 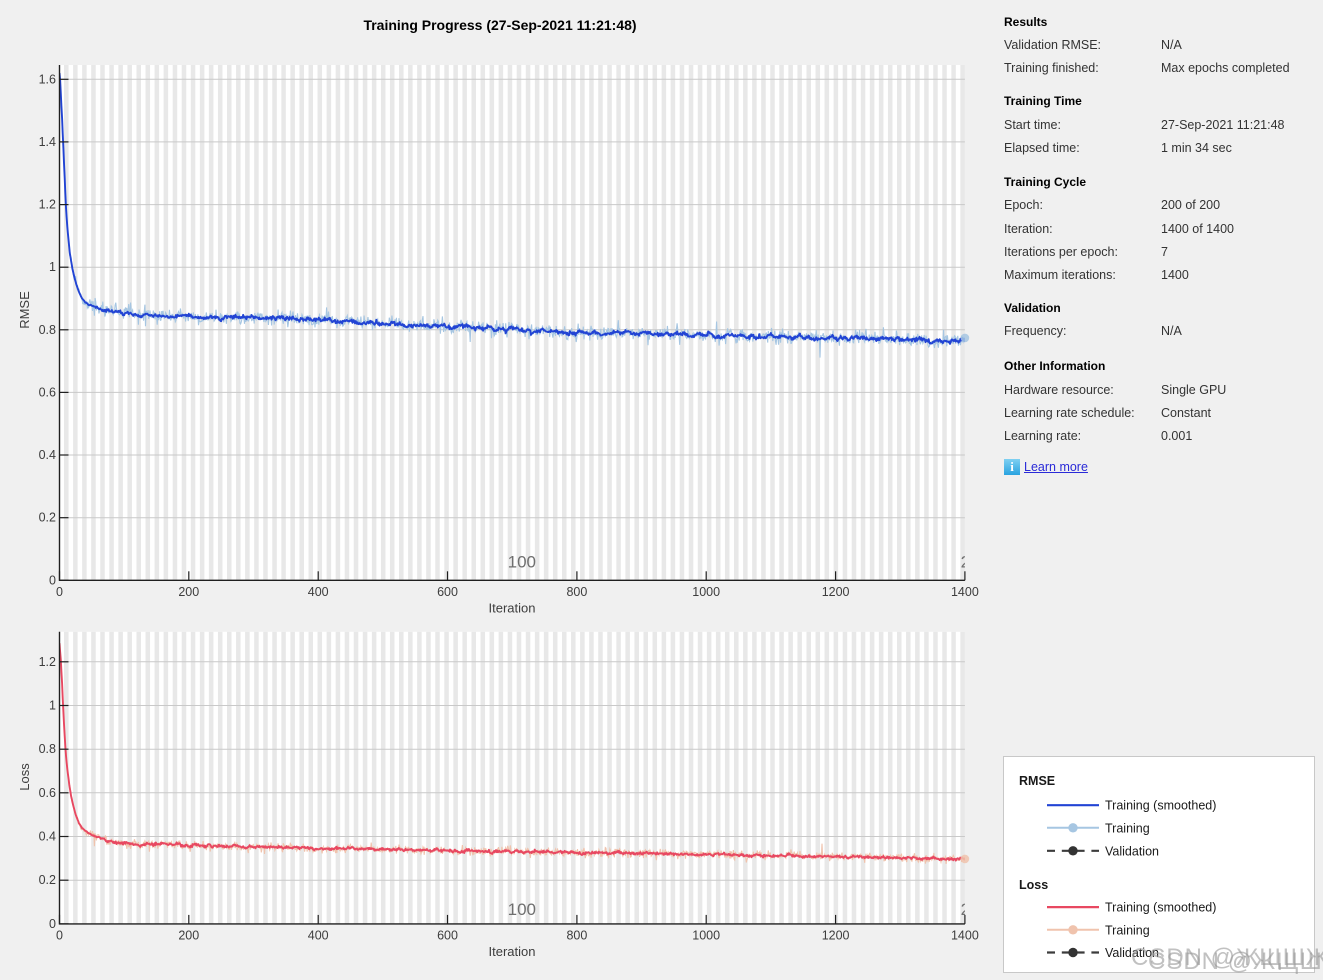 What do you see at coordinates (47, 79) in the screenshot?
I see `svg-text: 1.6` at bounding box center [47, 79].